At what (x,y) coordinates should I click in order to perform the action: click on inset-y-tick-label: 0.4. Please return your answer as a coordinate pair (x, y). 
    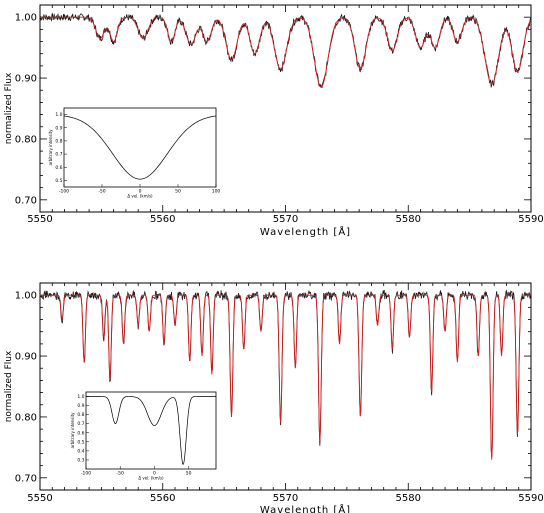
    Looking at the image, I should click on (80, 451).